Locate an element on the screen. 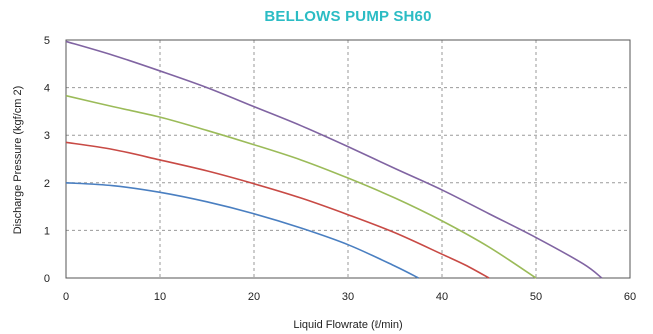 This screenshot has width=653, height=334. y-tick-label: 2 is located at coordinates (47, 184).